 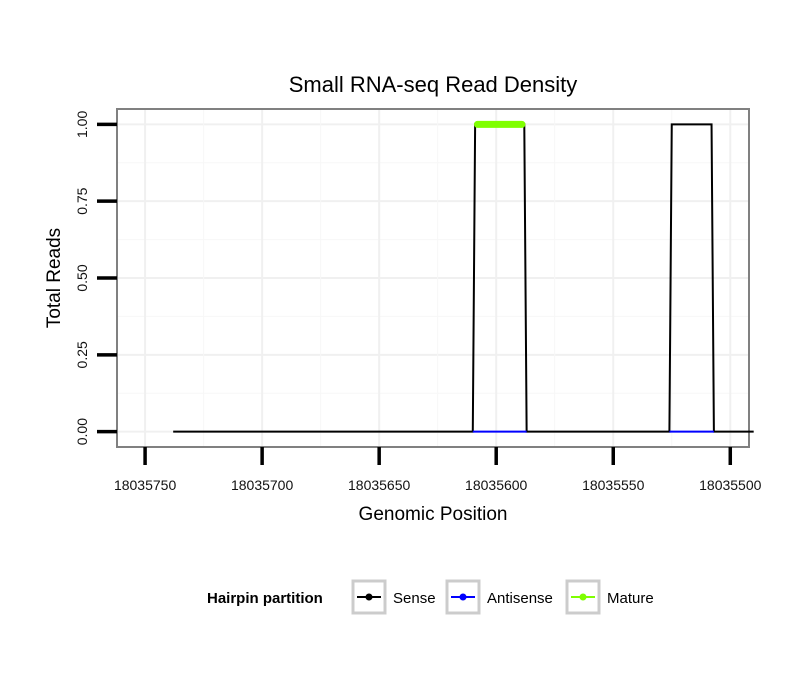 I want to click on legend-label-antisense: Antisense, so click(x=520, y=598).